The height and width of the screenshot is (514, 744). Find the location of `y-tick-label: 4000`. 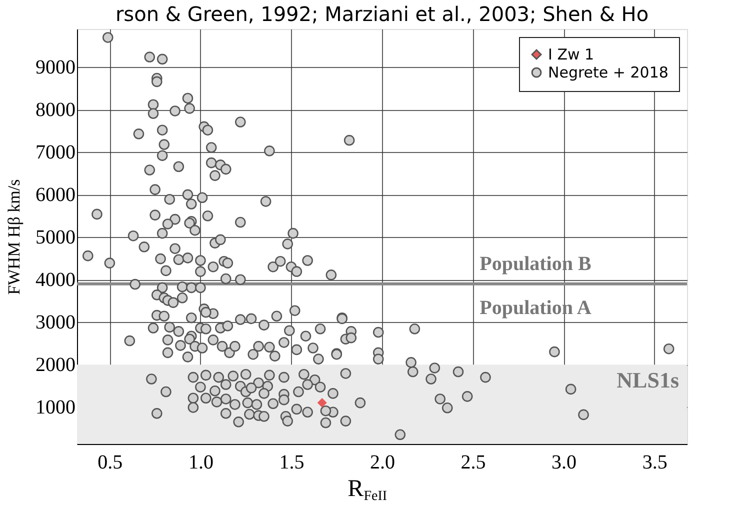

y-tick-label: 4000 is located at coordinates (56, 280).